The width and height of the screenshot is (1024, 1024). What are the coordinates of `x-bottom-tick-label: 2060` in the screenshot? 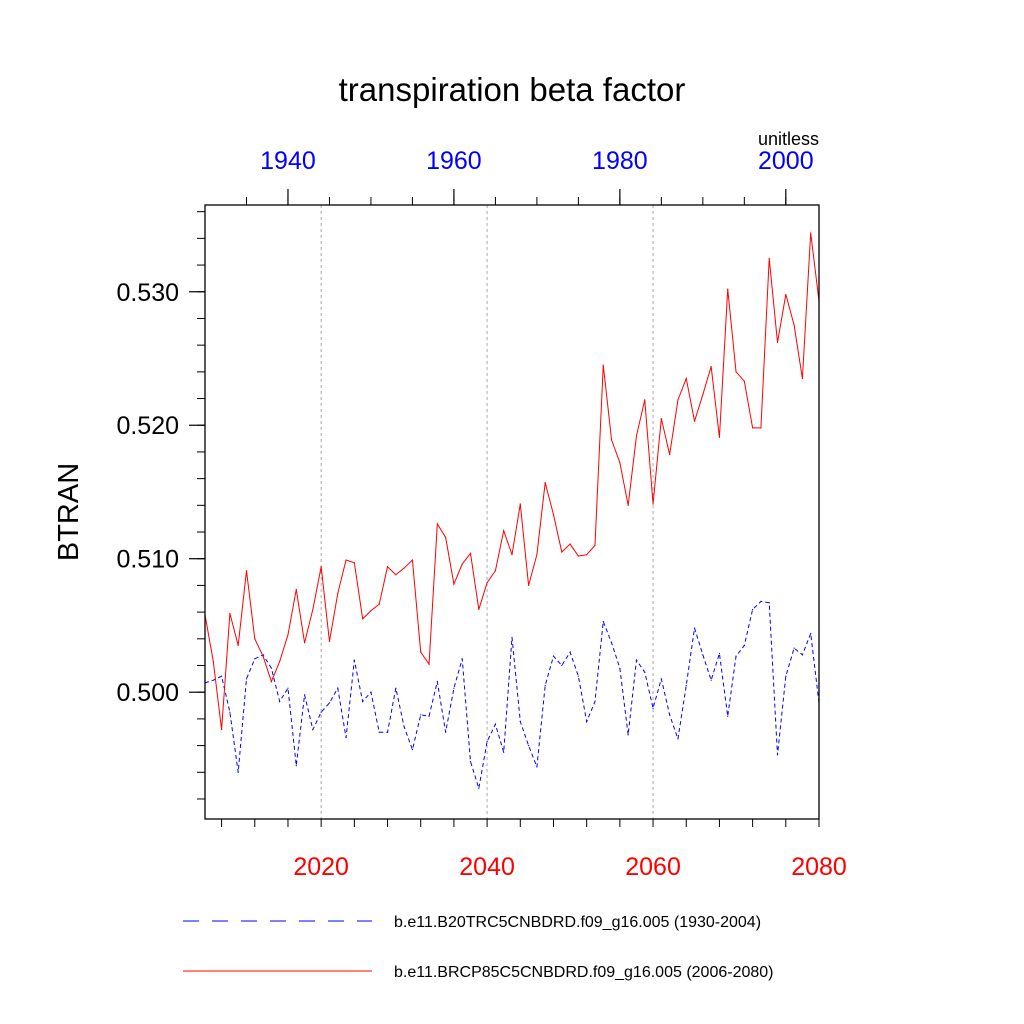 It's located at (653, 867).